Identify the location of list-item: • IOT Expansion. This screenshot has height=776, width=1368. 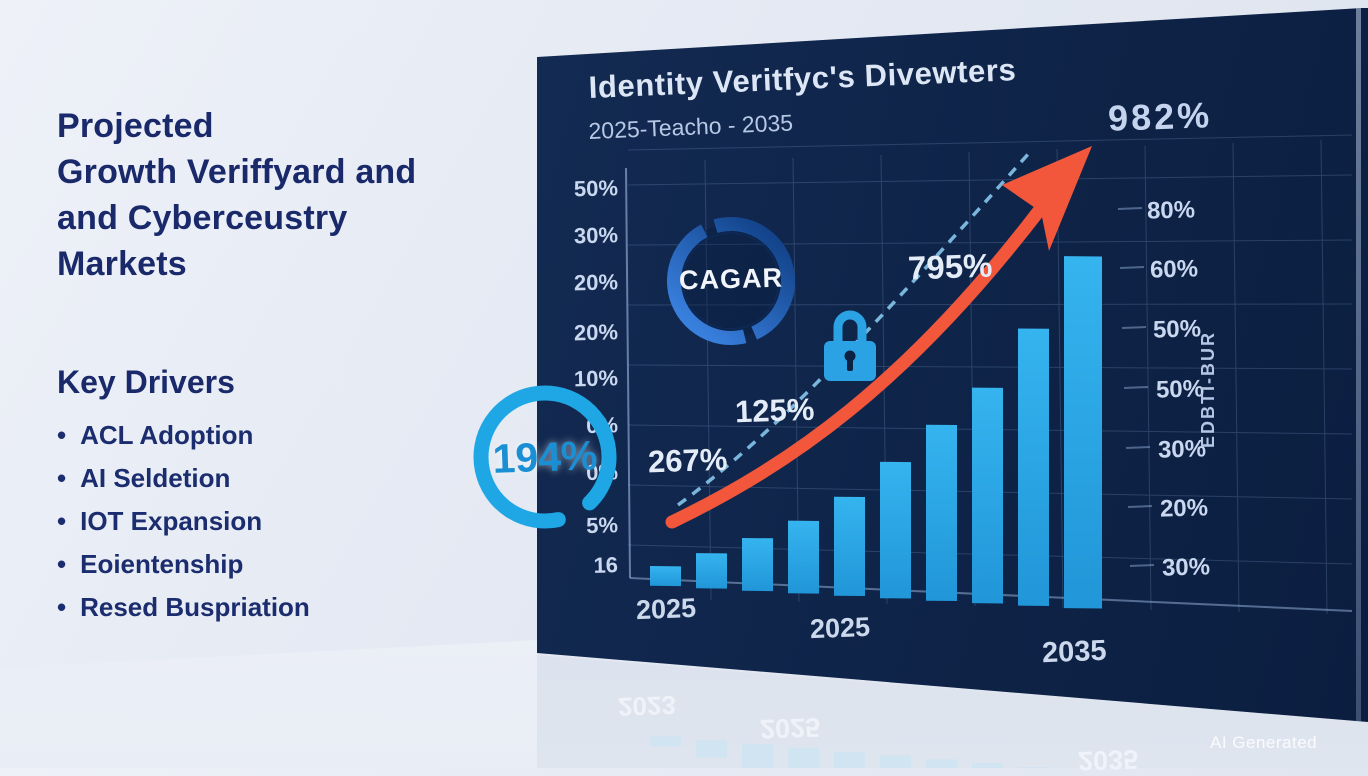
(267, 521).